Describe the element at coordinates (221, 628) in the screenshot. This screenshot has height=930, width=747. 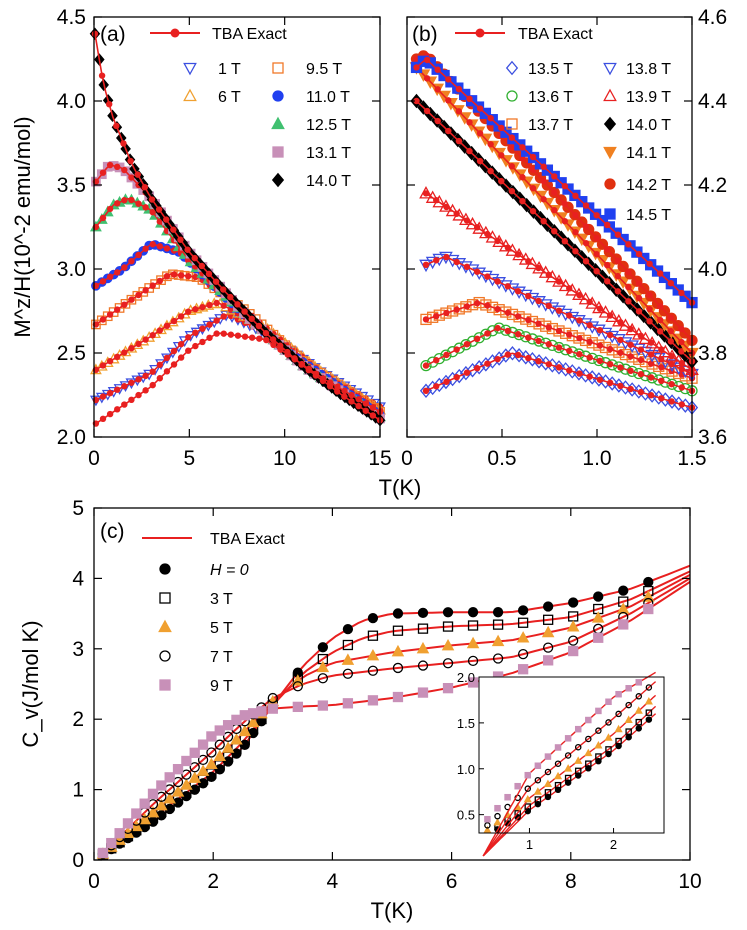
I see `legend-label: 5 T` at that location.